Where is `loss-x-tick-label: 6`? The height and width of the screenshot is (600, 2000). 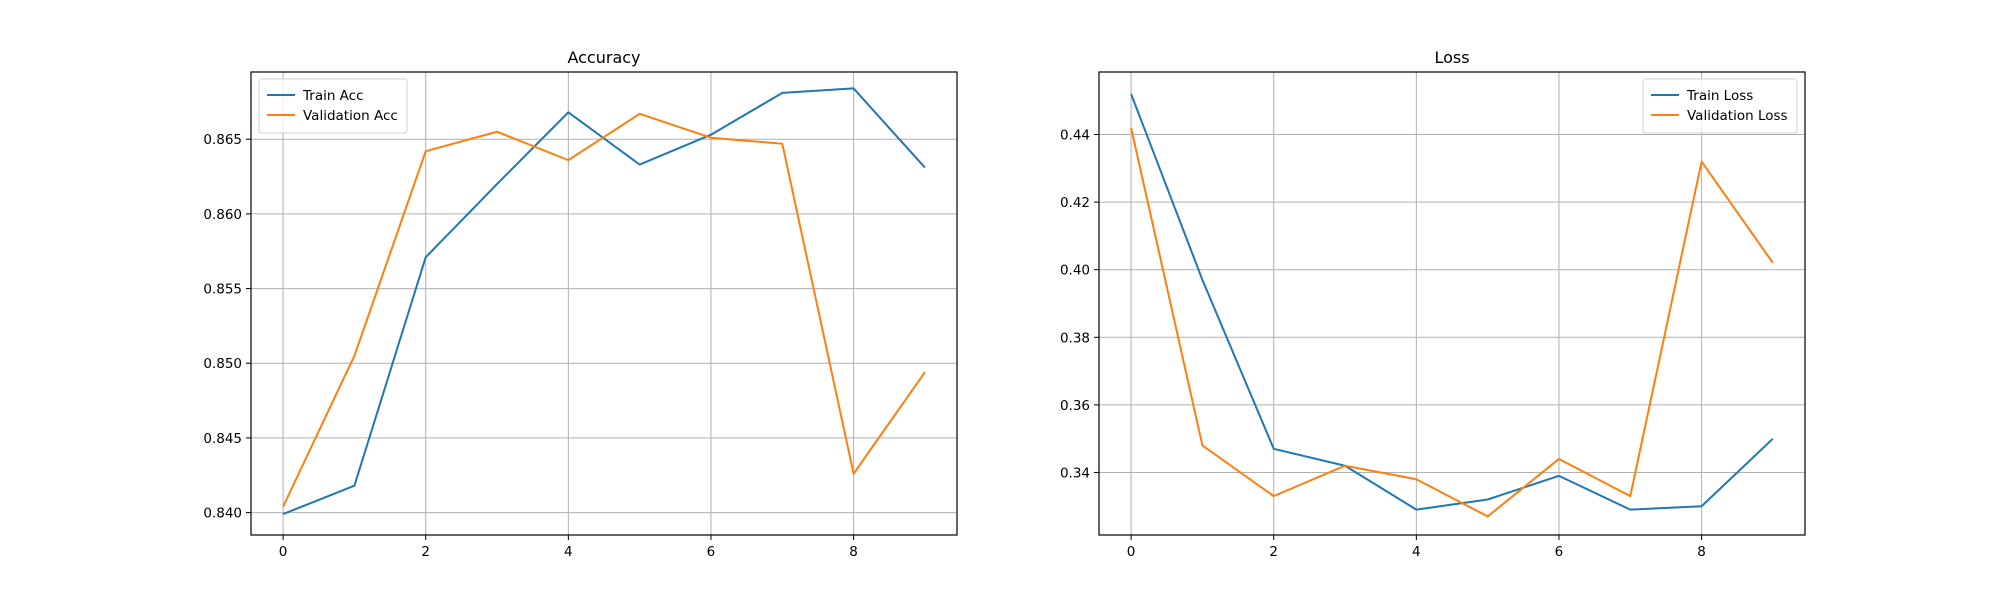
loss-x-tick-label: 6 is located at coordinates (1559, 552).